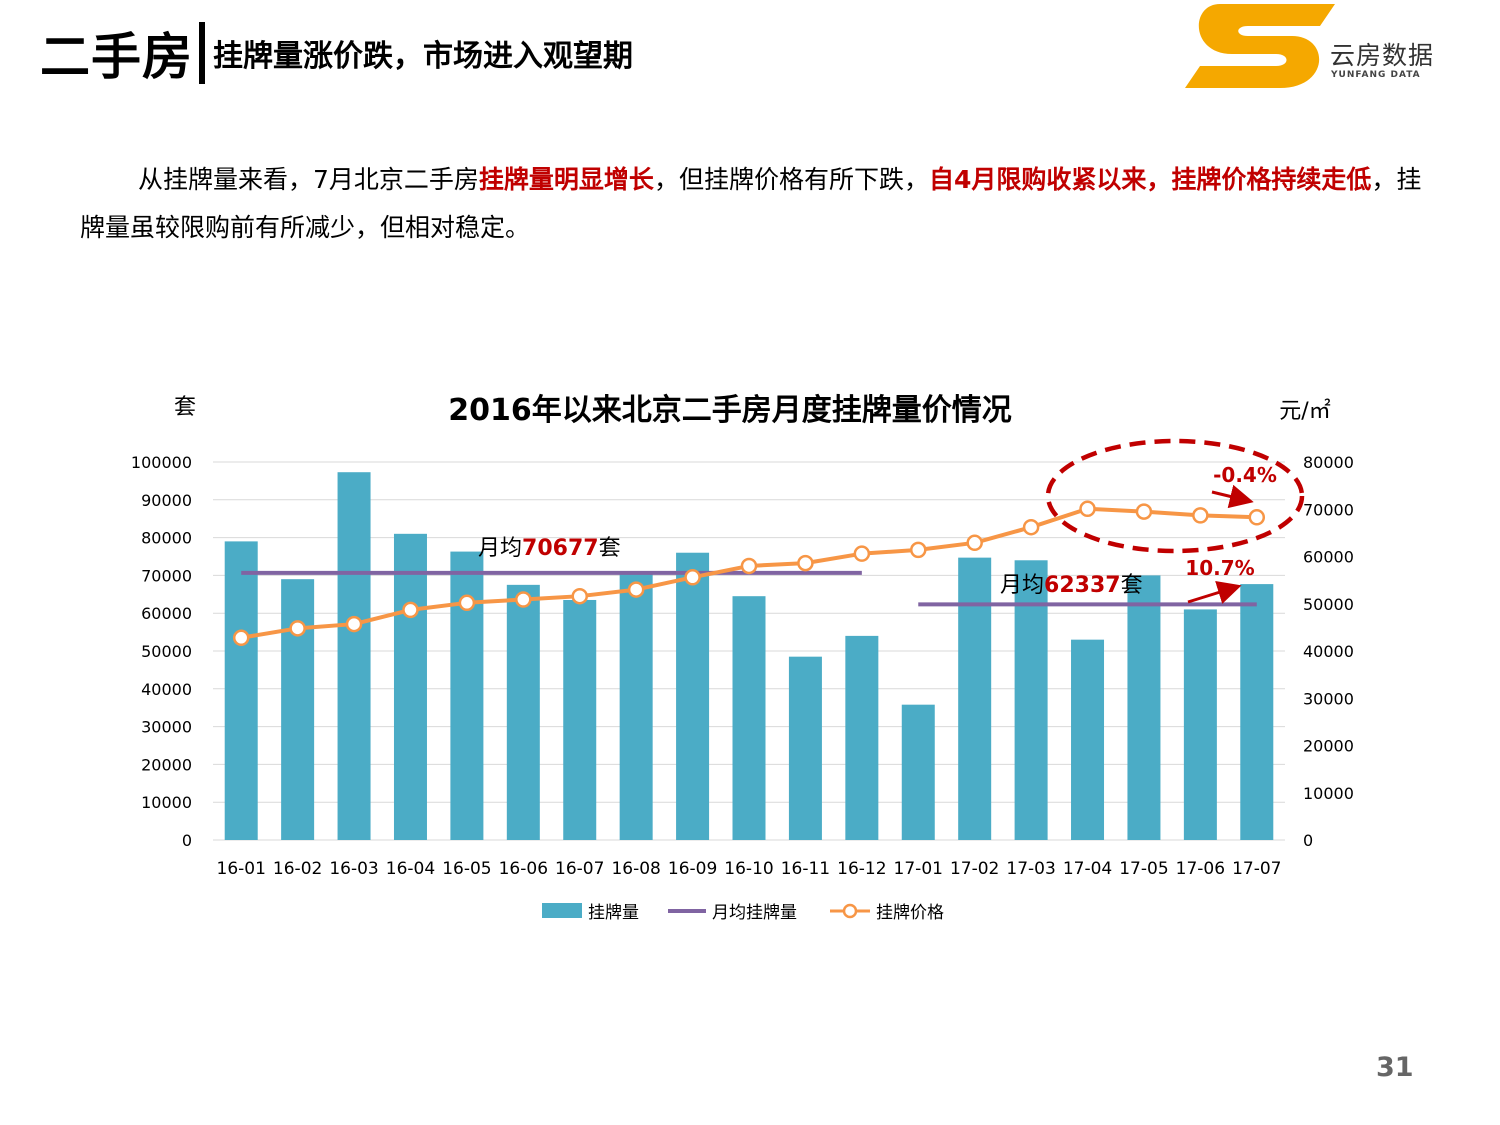 This screenshot has height=1125, width=1500. I want to click on right-tick-label: 80000, so click(1328, 462).